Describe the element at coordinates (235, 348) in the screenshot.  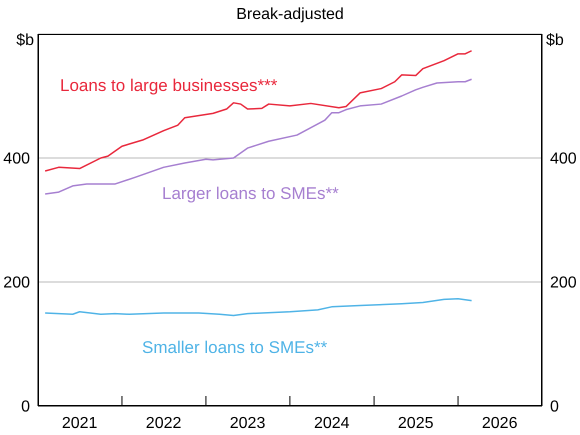
I see `series-label: Smaller loans to SMEs**` at that location.